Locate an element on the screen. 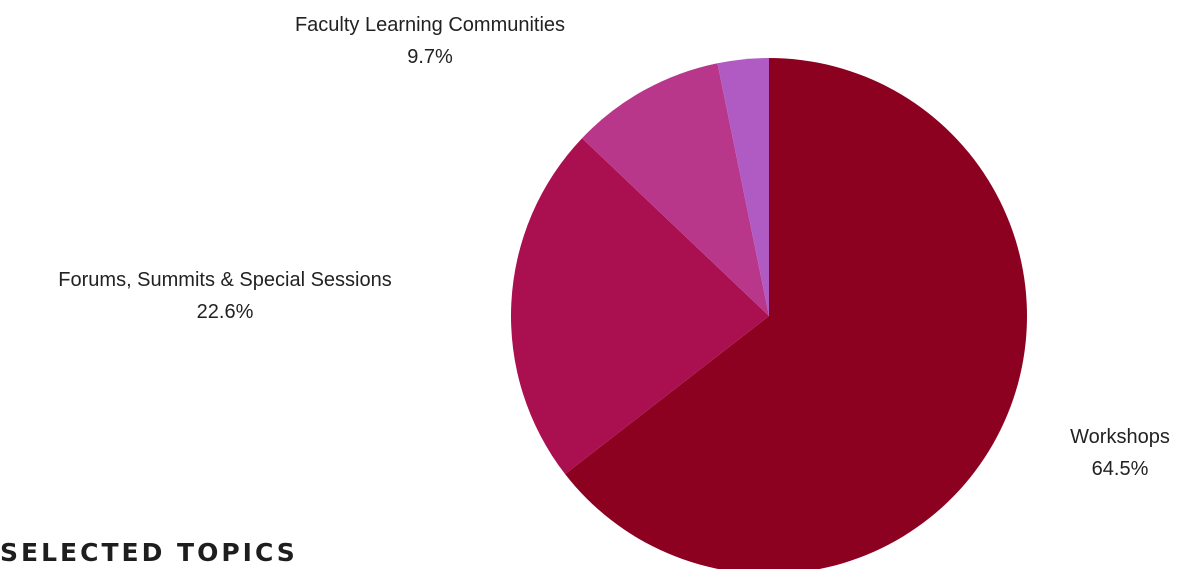 This screenshot has width=1185, height=569. slice-label-flc-value: 9.7% is located at coordinates (430, 57).